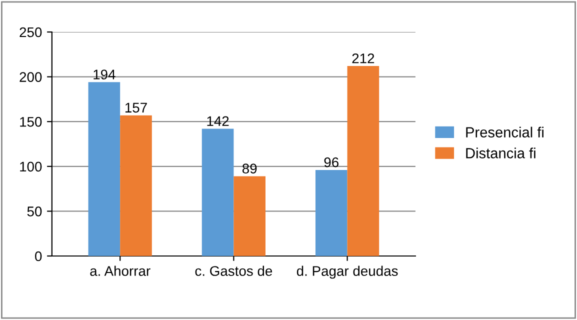 This screenshot has height=320, width=577. I want to click on y-tick-label: 100, so click(31, 167).